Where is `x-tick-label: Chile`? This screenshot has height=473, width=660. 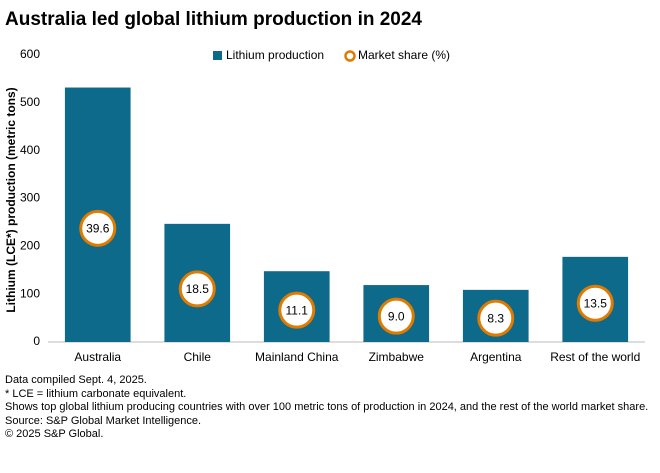 x-tick-label: Chile is located at coordinates (198, 357).